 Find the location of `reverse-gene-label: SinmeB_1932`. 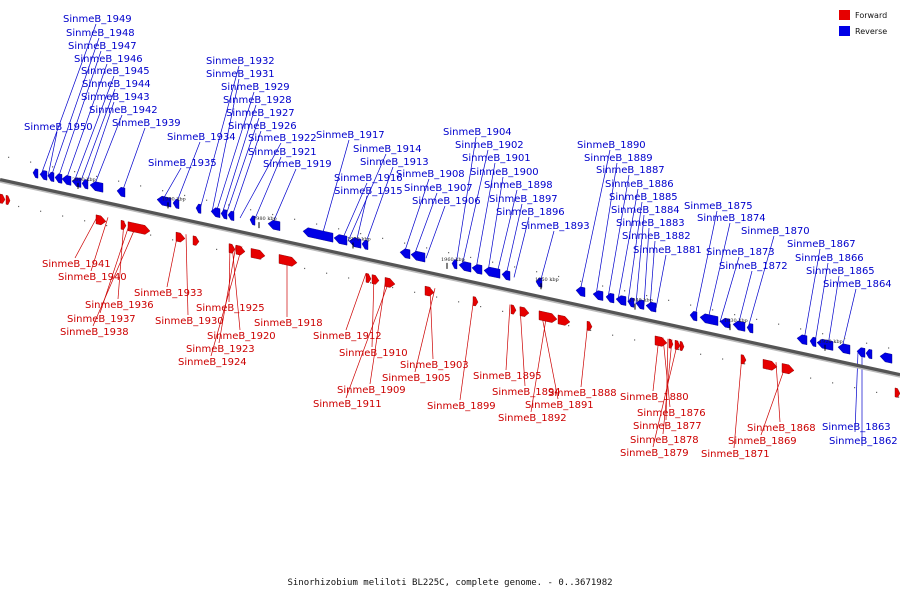

reverse-gene-label: SinmeB_1932 is located at coordinates (240, 61).